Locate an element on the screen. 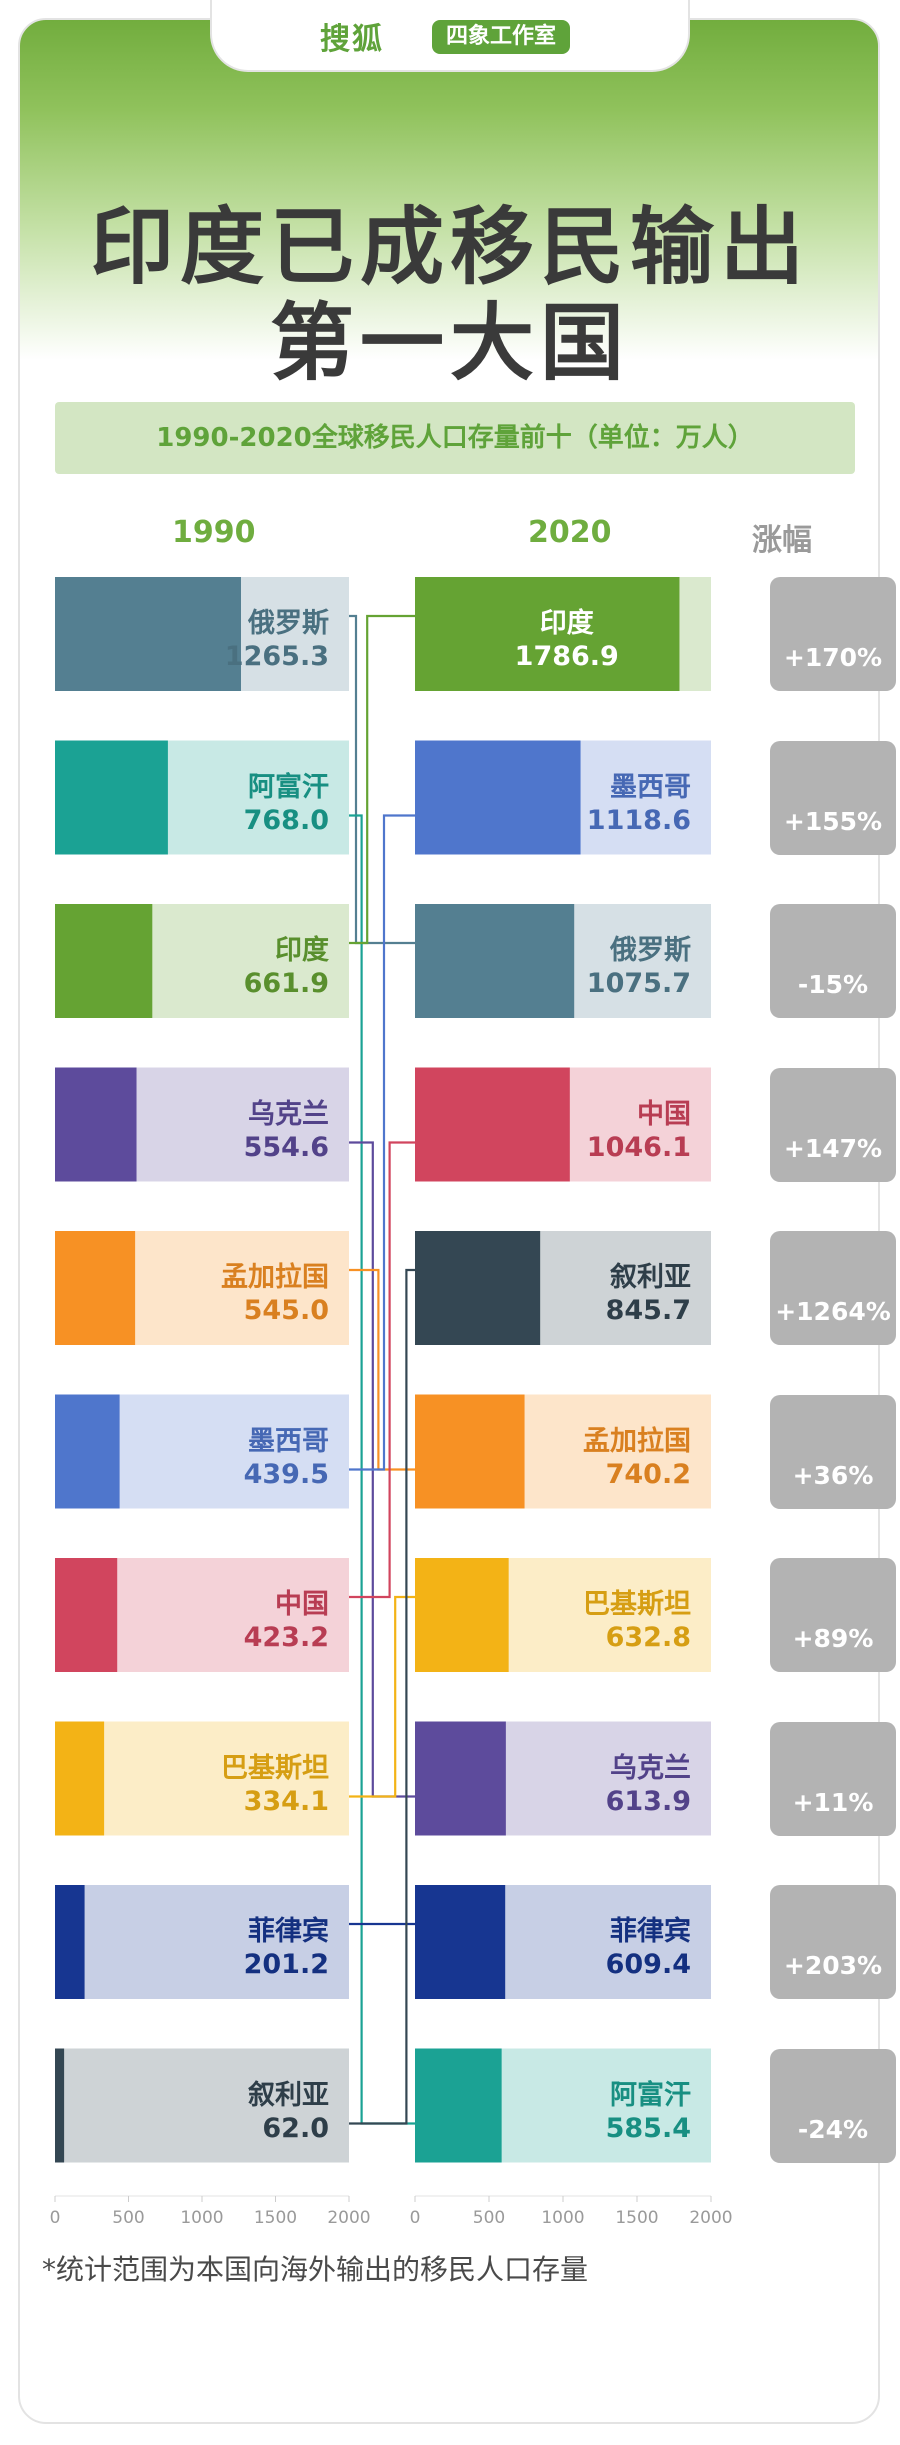  bar-value-label-2020: 585.4 is located at coordinates (648, 2128).